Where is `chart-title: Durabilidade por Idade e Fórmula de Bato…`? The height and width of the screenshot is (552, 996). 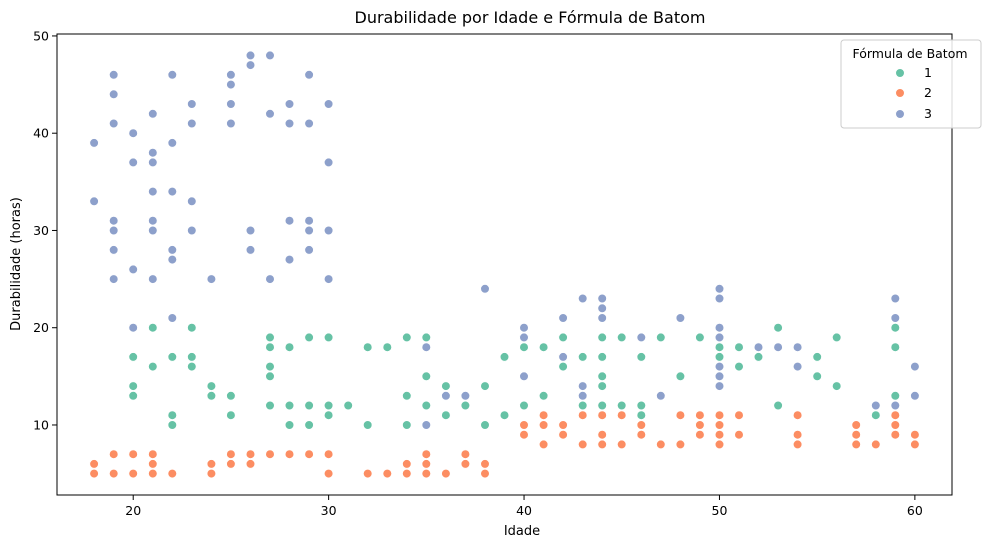
chart-title: Durabilidade por Idade e Fórmula de Bato… is located at coordinates (530, 17).